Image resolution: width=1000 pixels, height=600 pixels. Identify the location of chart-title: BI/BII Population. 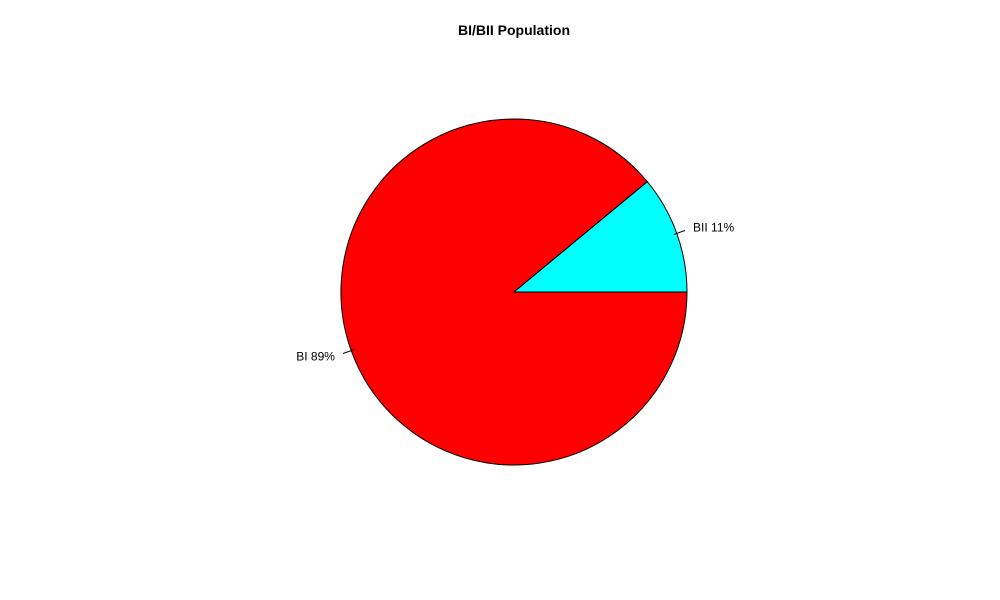
(514, 30).